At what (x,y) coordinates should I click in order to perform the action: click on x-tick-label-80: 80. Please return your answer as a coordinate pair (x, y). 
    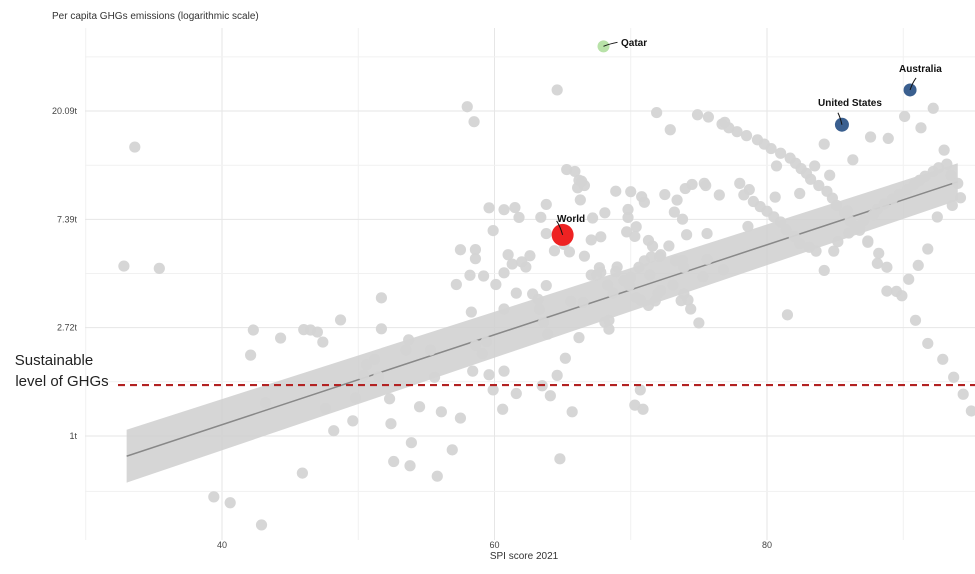
    Looking at the image, I should click on (767, 545).